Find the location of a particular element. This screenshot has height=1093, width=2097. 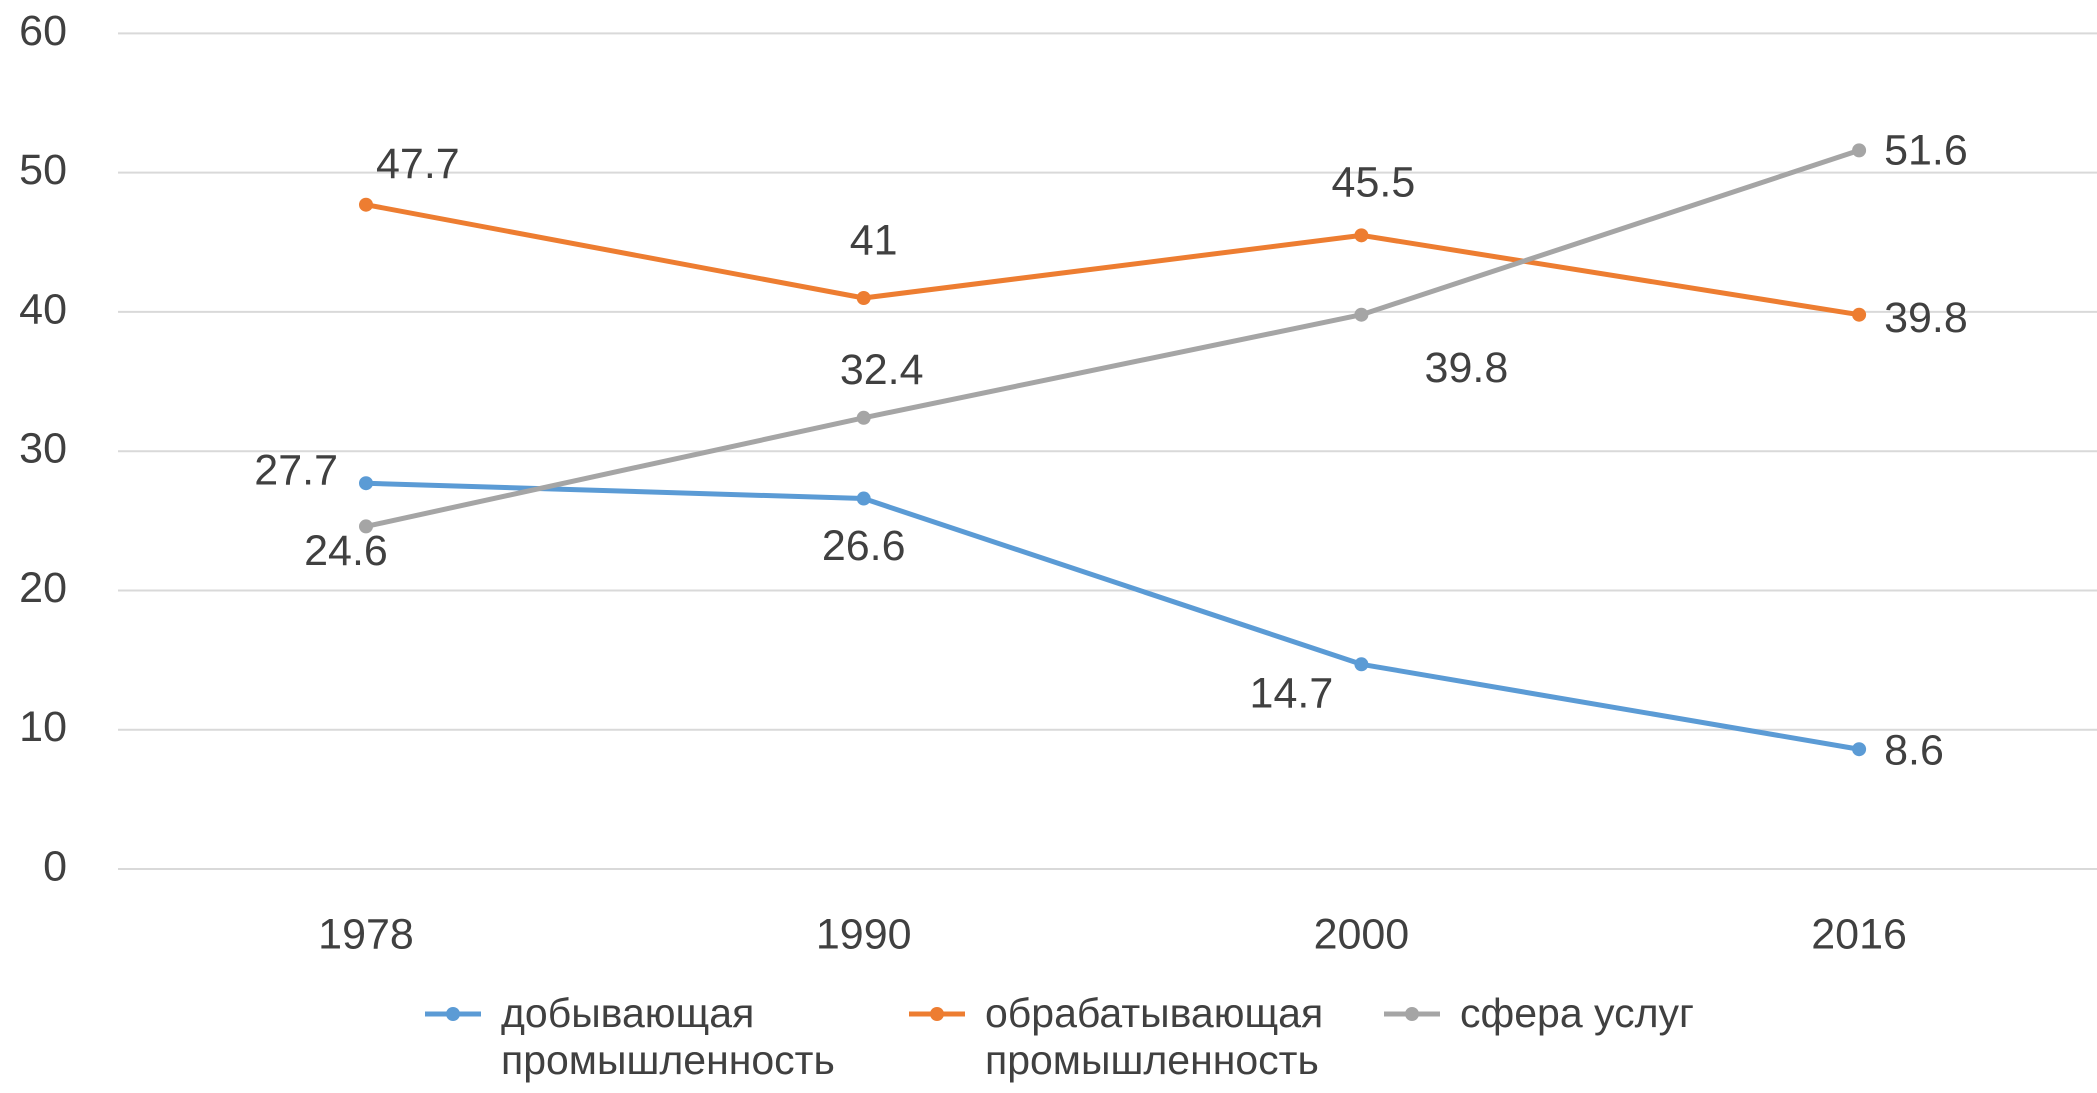

data-label: 27.7 is located at coordinates (296, 471).